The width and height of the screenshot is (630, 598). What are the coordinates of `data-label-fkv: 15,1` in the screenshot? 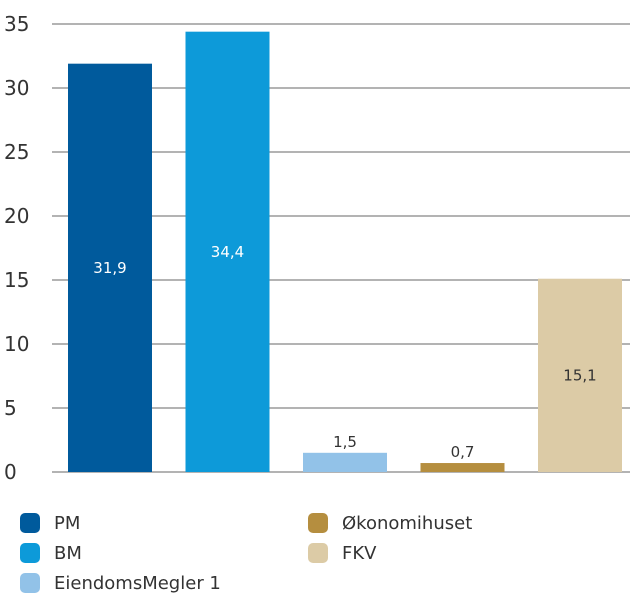 It's located at (579, 375).